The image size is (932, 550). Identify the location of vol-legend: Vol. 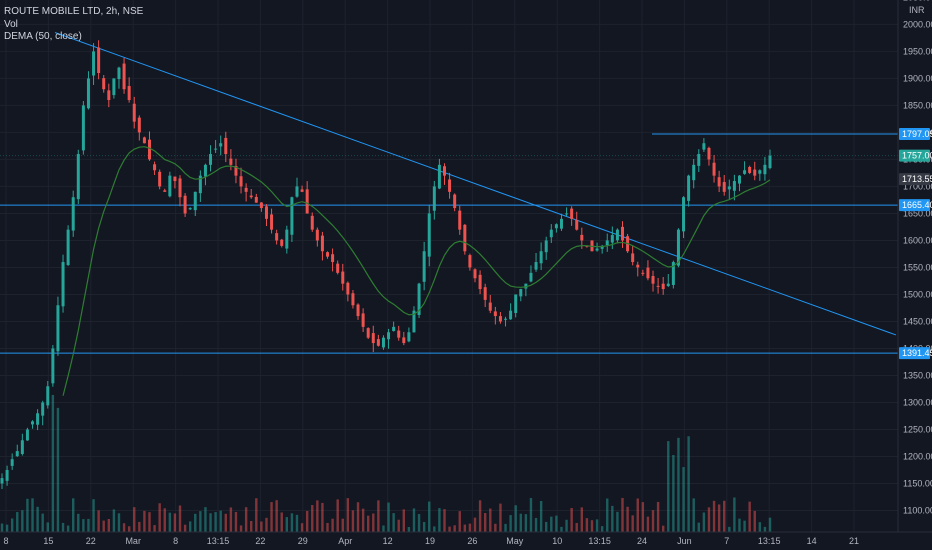
(11, 24).